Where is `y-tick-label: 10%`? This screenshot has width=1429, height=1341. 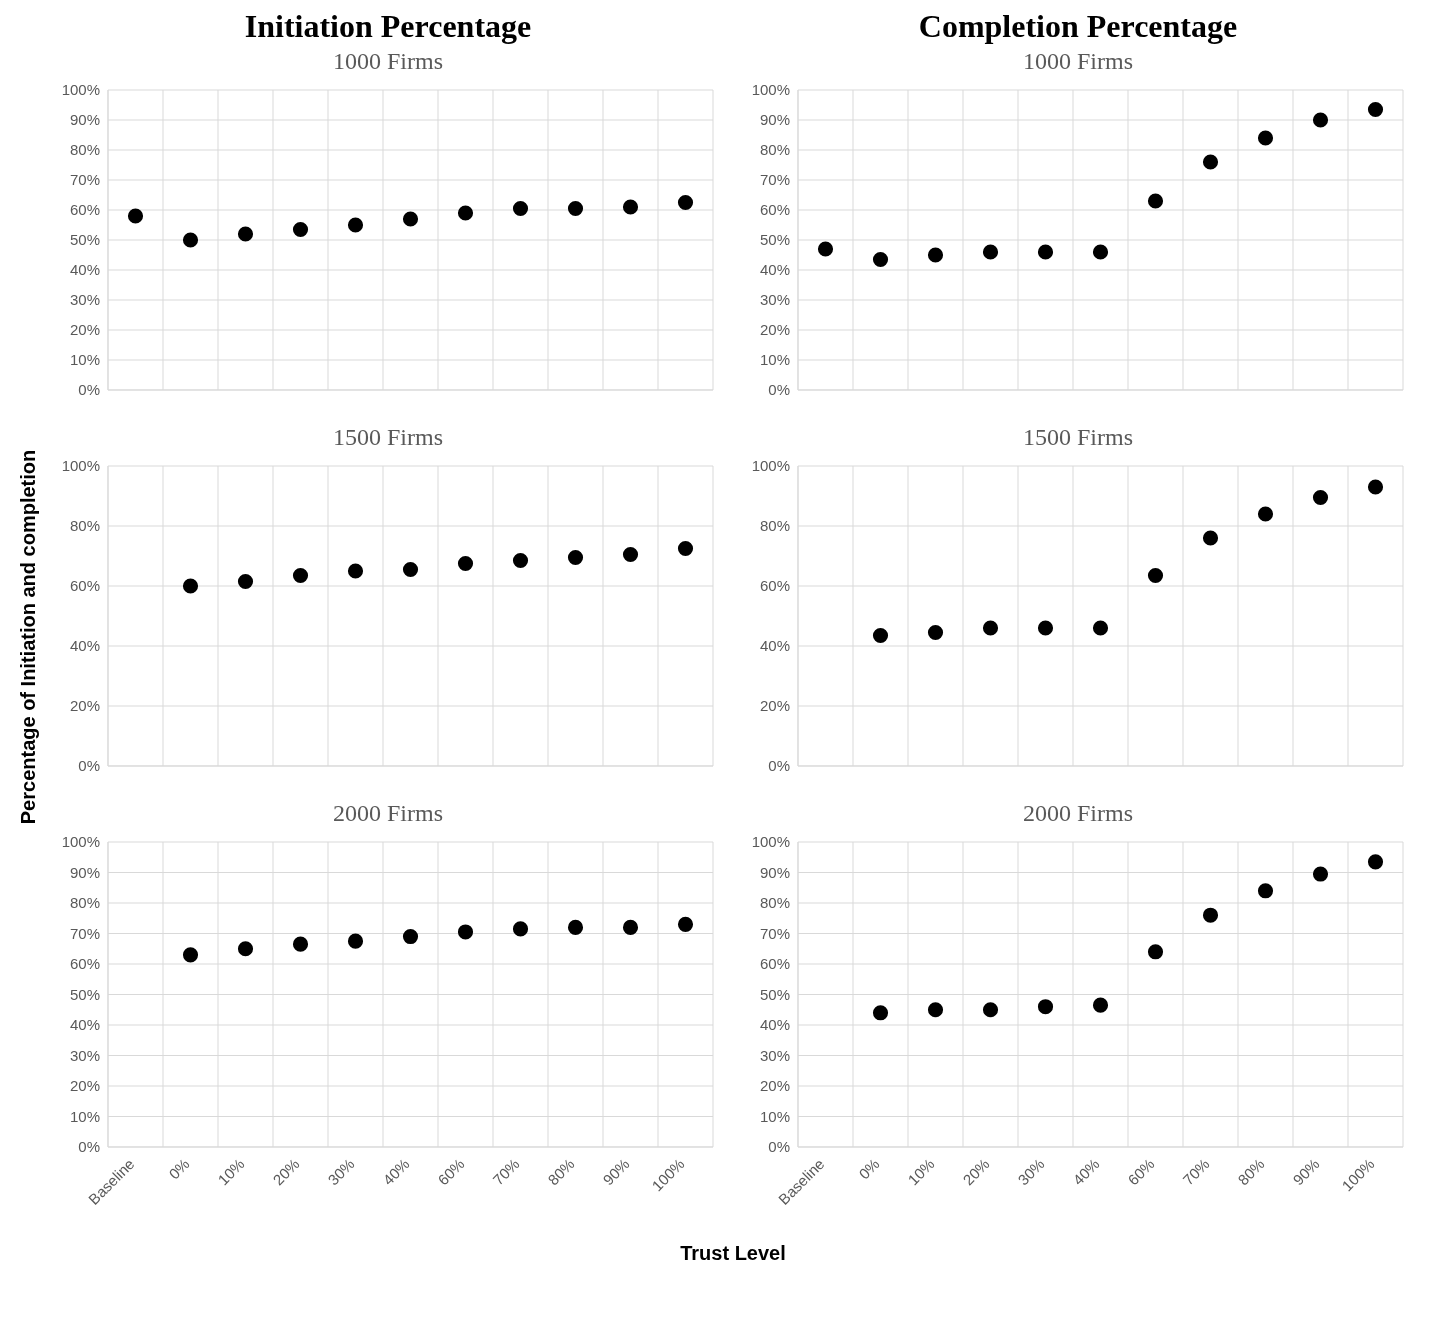
y-tick-label: 10% is located at coordinates (84, 360).